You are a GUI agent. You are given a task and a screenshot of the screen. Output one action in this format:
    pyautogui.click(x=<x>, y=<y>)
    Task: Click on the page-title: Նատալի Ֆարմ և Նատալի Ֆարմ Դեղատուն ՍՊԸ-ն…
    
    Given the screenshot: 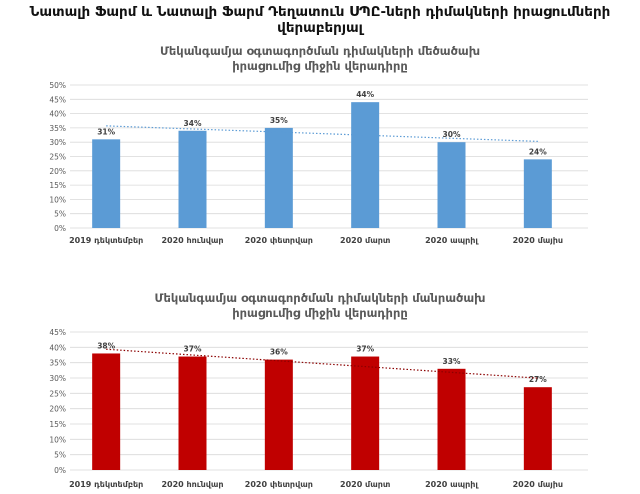 What is the action you would take?
    pyautogui.click(x=320, y=20)
    